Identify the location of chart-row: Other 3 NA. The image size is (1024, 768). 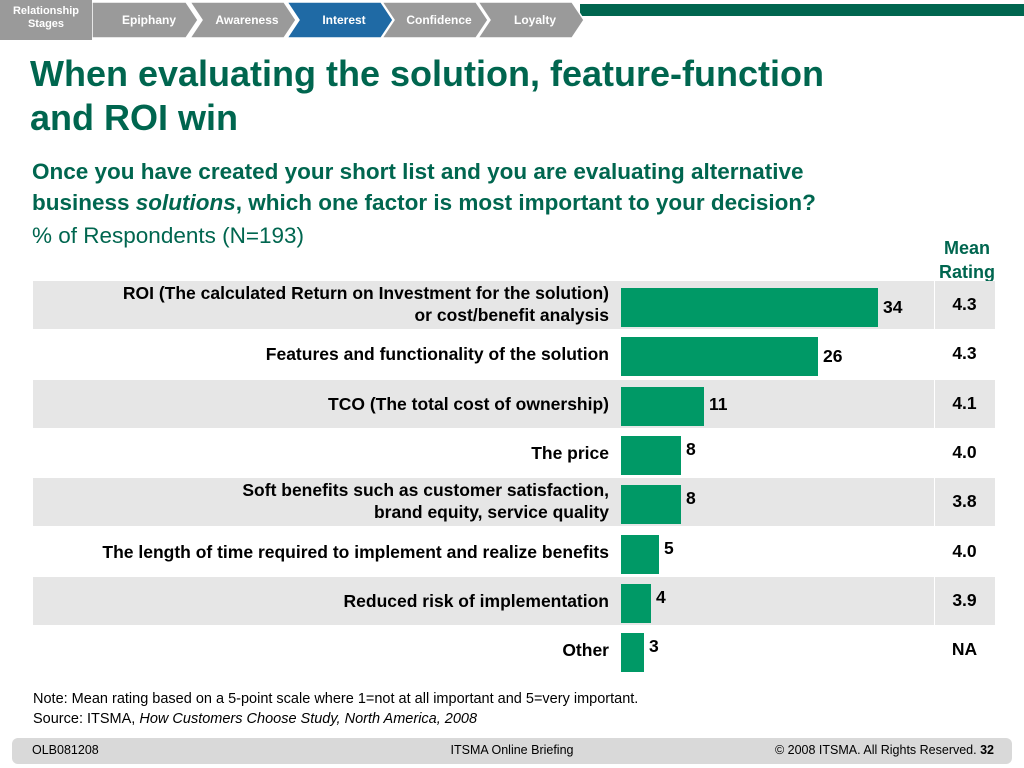
(514, 650).